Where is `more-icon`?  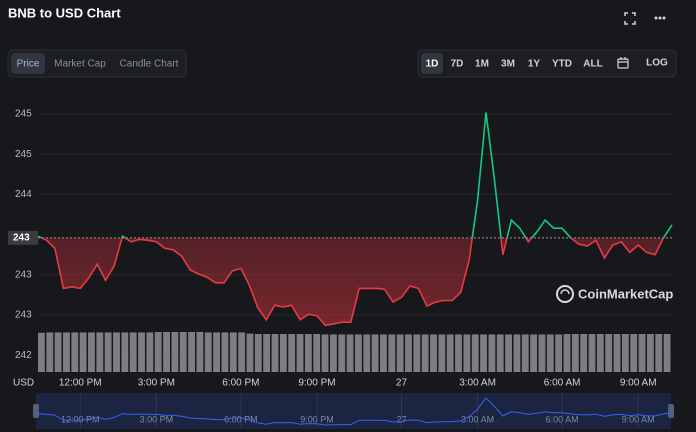 more-icon is located at coordinates (660, 18).